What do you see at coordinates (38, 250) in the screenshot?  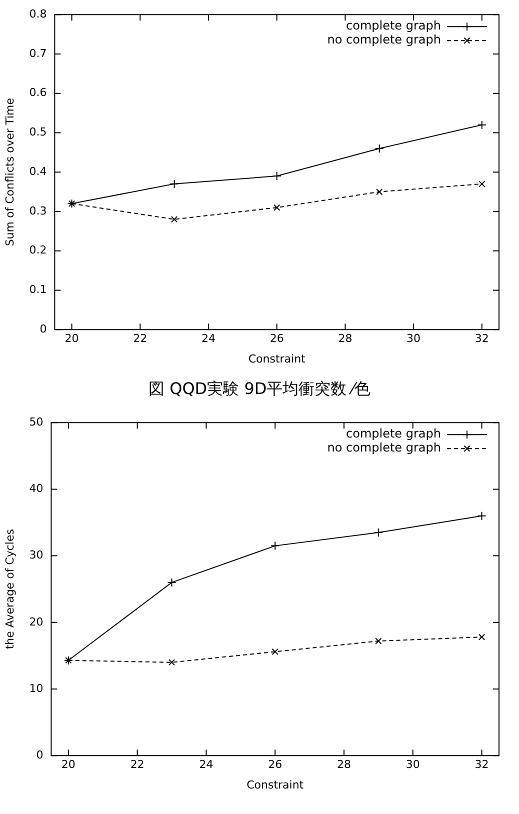 I see `y-tick-label: 0.2` at bounding box center [38, 250].